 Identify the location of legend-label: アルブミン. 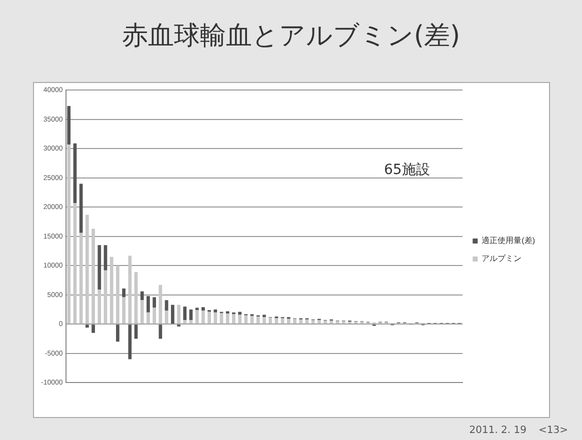
(502, 259).